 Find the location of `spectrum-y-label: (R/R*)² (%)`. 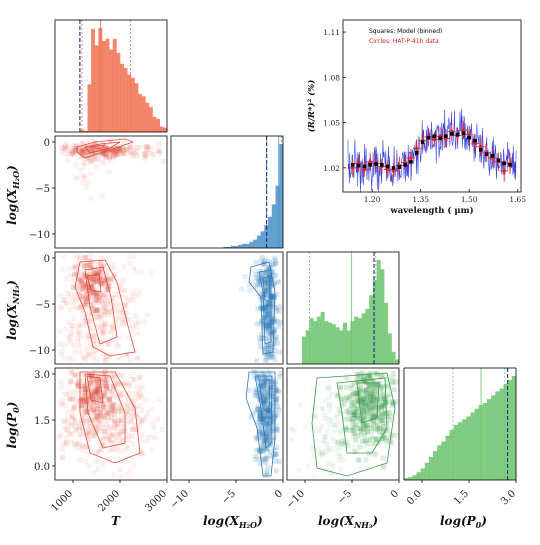

spectrum-y-label: (R/R*)² (%) is located at coordinates (311, 106).